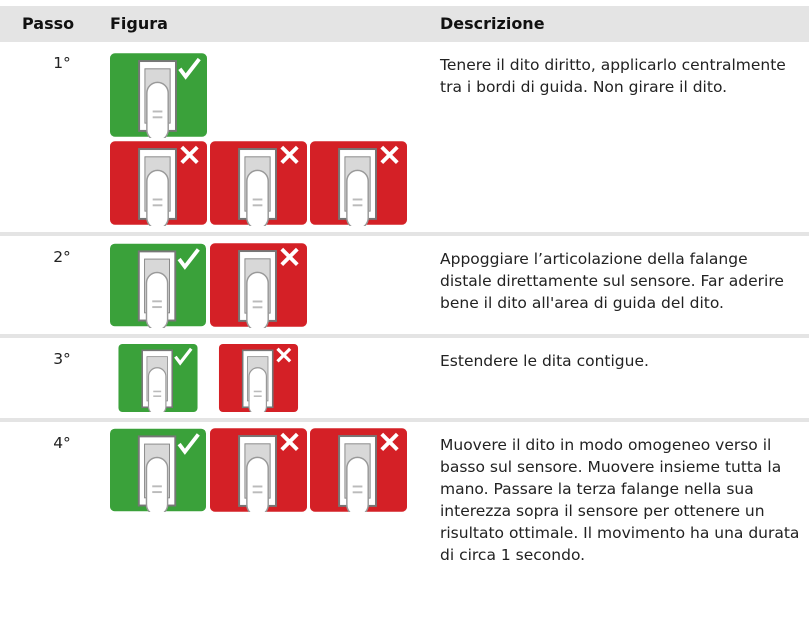 This screenshot has width=809, height=629. I want to click on description: Estendere le dita contigue., so click(544, 361).